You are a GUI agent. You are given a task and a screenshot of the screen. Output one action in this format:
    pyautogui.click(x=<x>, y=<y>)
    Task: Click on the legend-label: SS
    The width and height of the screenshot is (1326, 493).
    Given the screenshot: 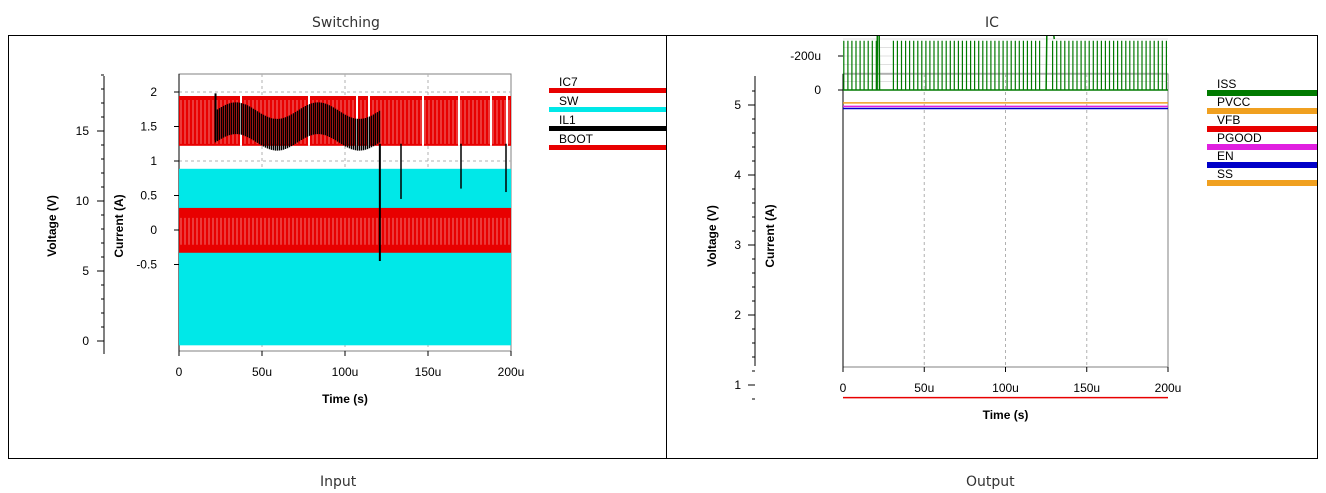 What is the action you would take?
    pyautogui.click(x=1225, y=174)
    